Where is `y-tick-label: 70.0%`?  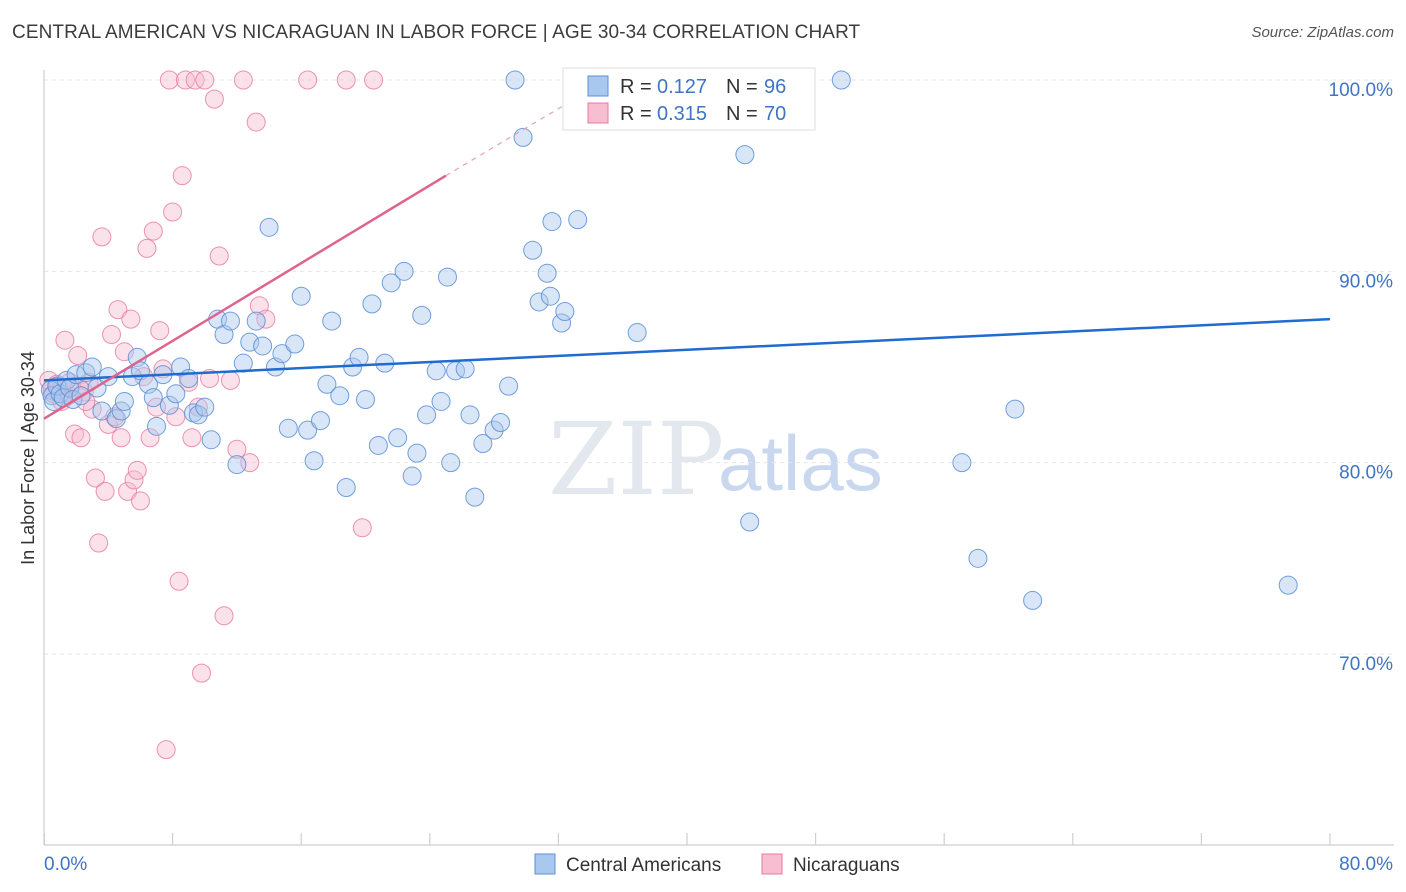 y-tick-label: 70.0% is located at coordinates (1366, 664).